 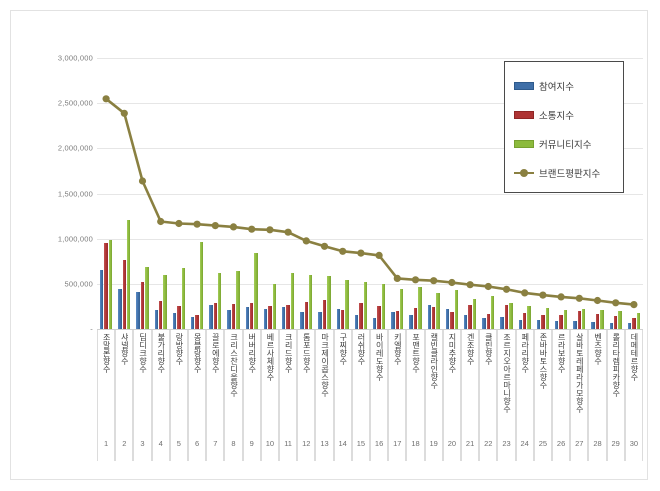 I want to click on legend-item-2: 커뮤니티지수, so click(x=568, y=143).